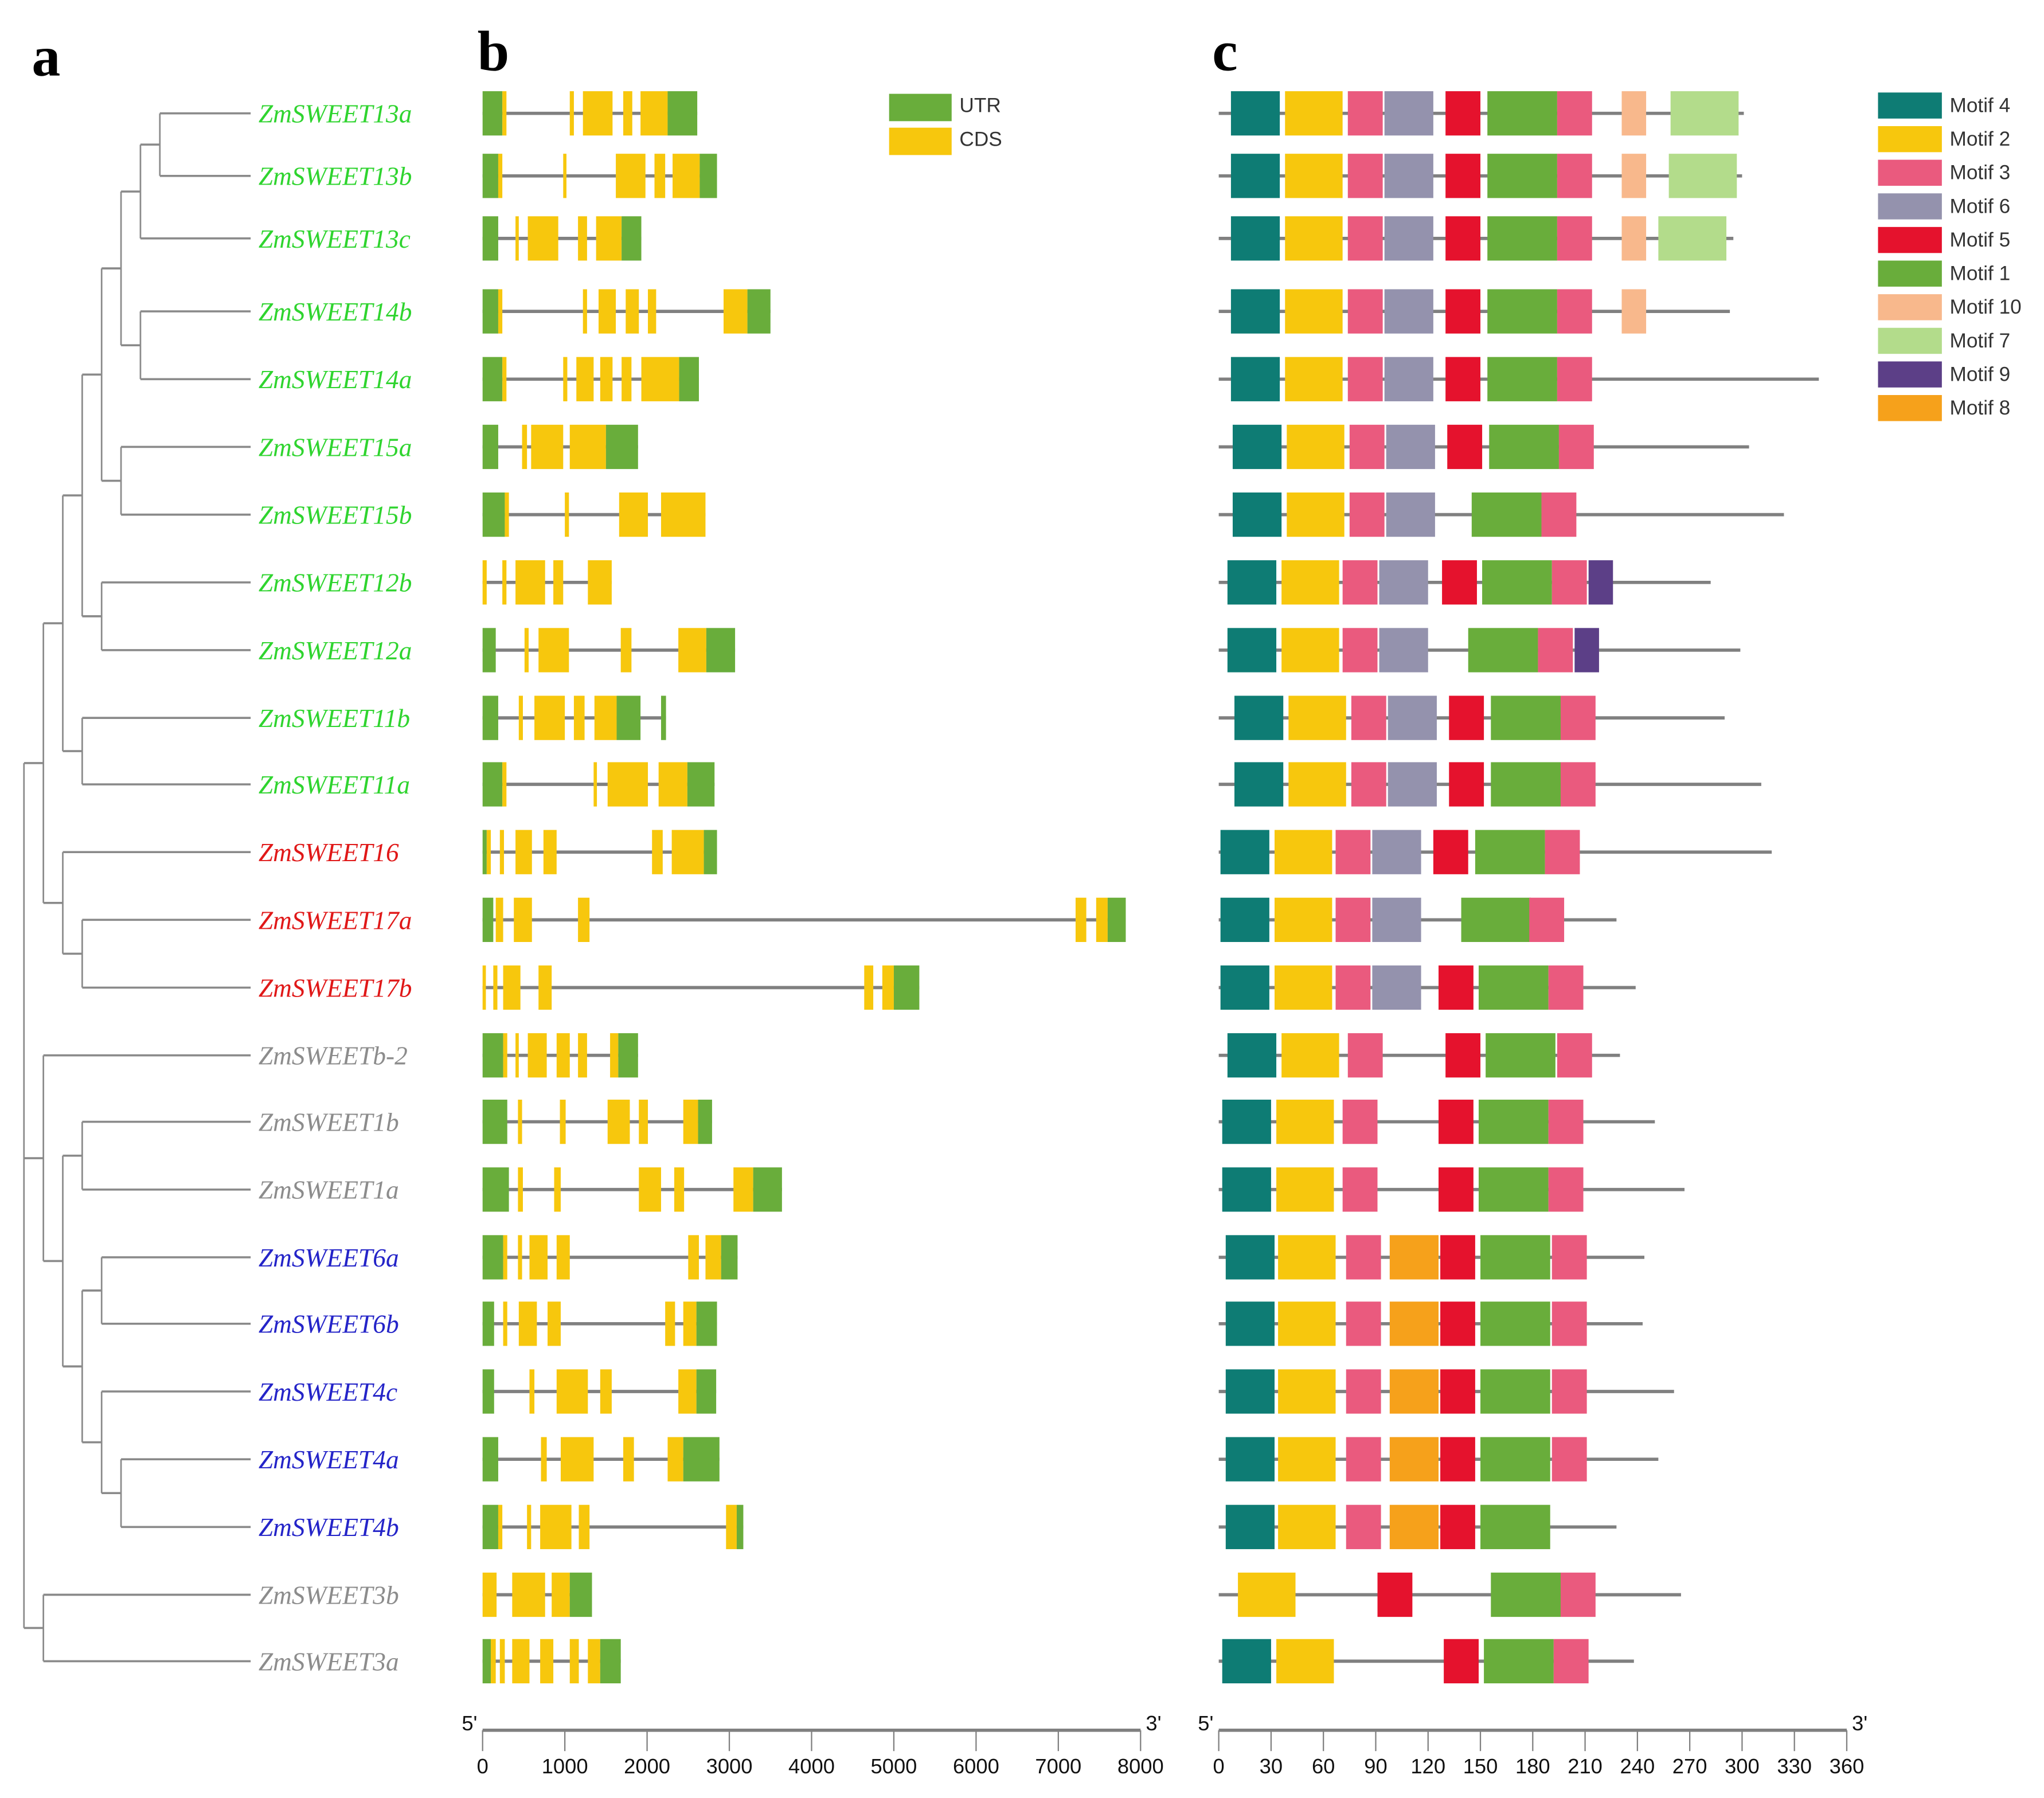 The width and height of the screenshot is (2044, 1798). What do you see at coordinates (335, 379) in the screenshot?
I see `gene-label: ZmSWEET14a` at bounding box center [335, 379].